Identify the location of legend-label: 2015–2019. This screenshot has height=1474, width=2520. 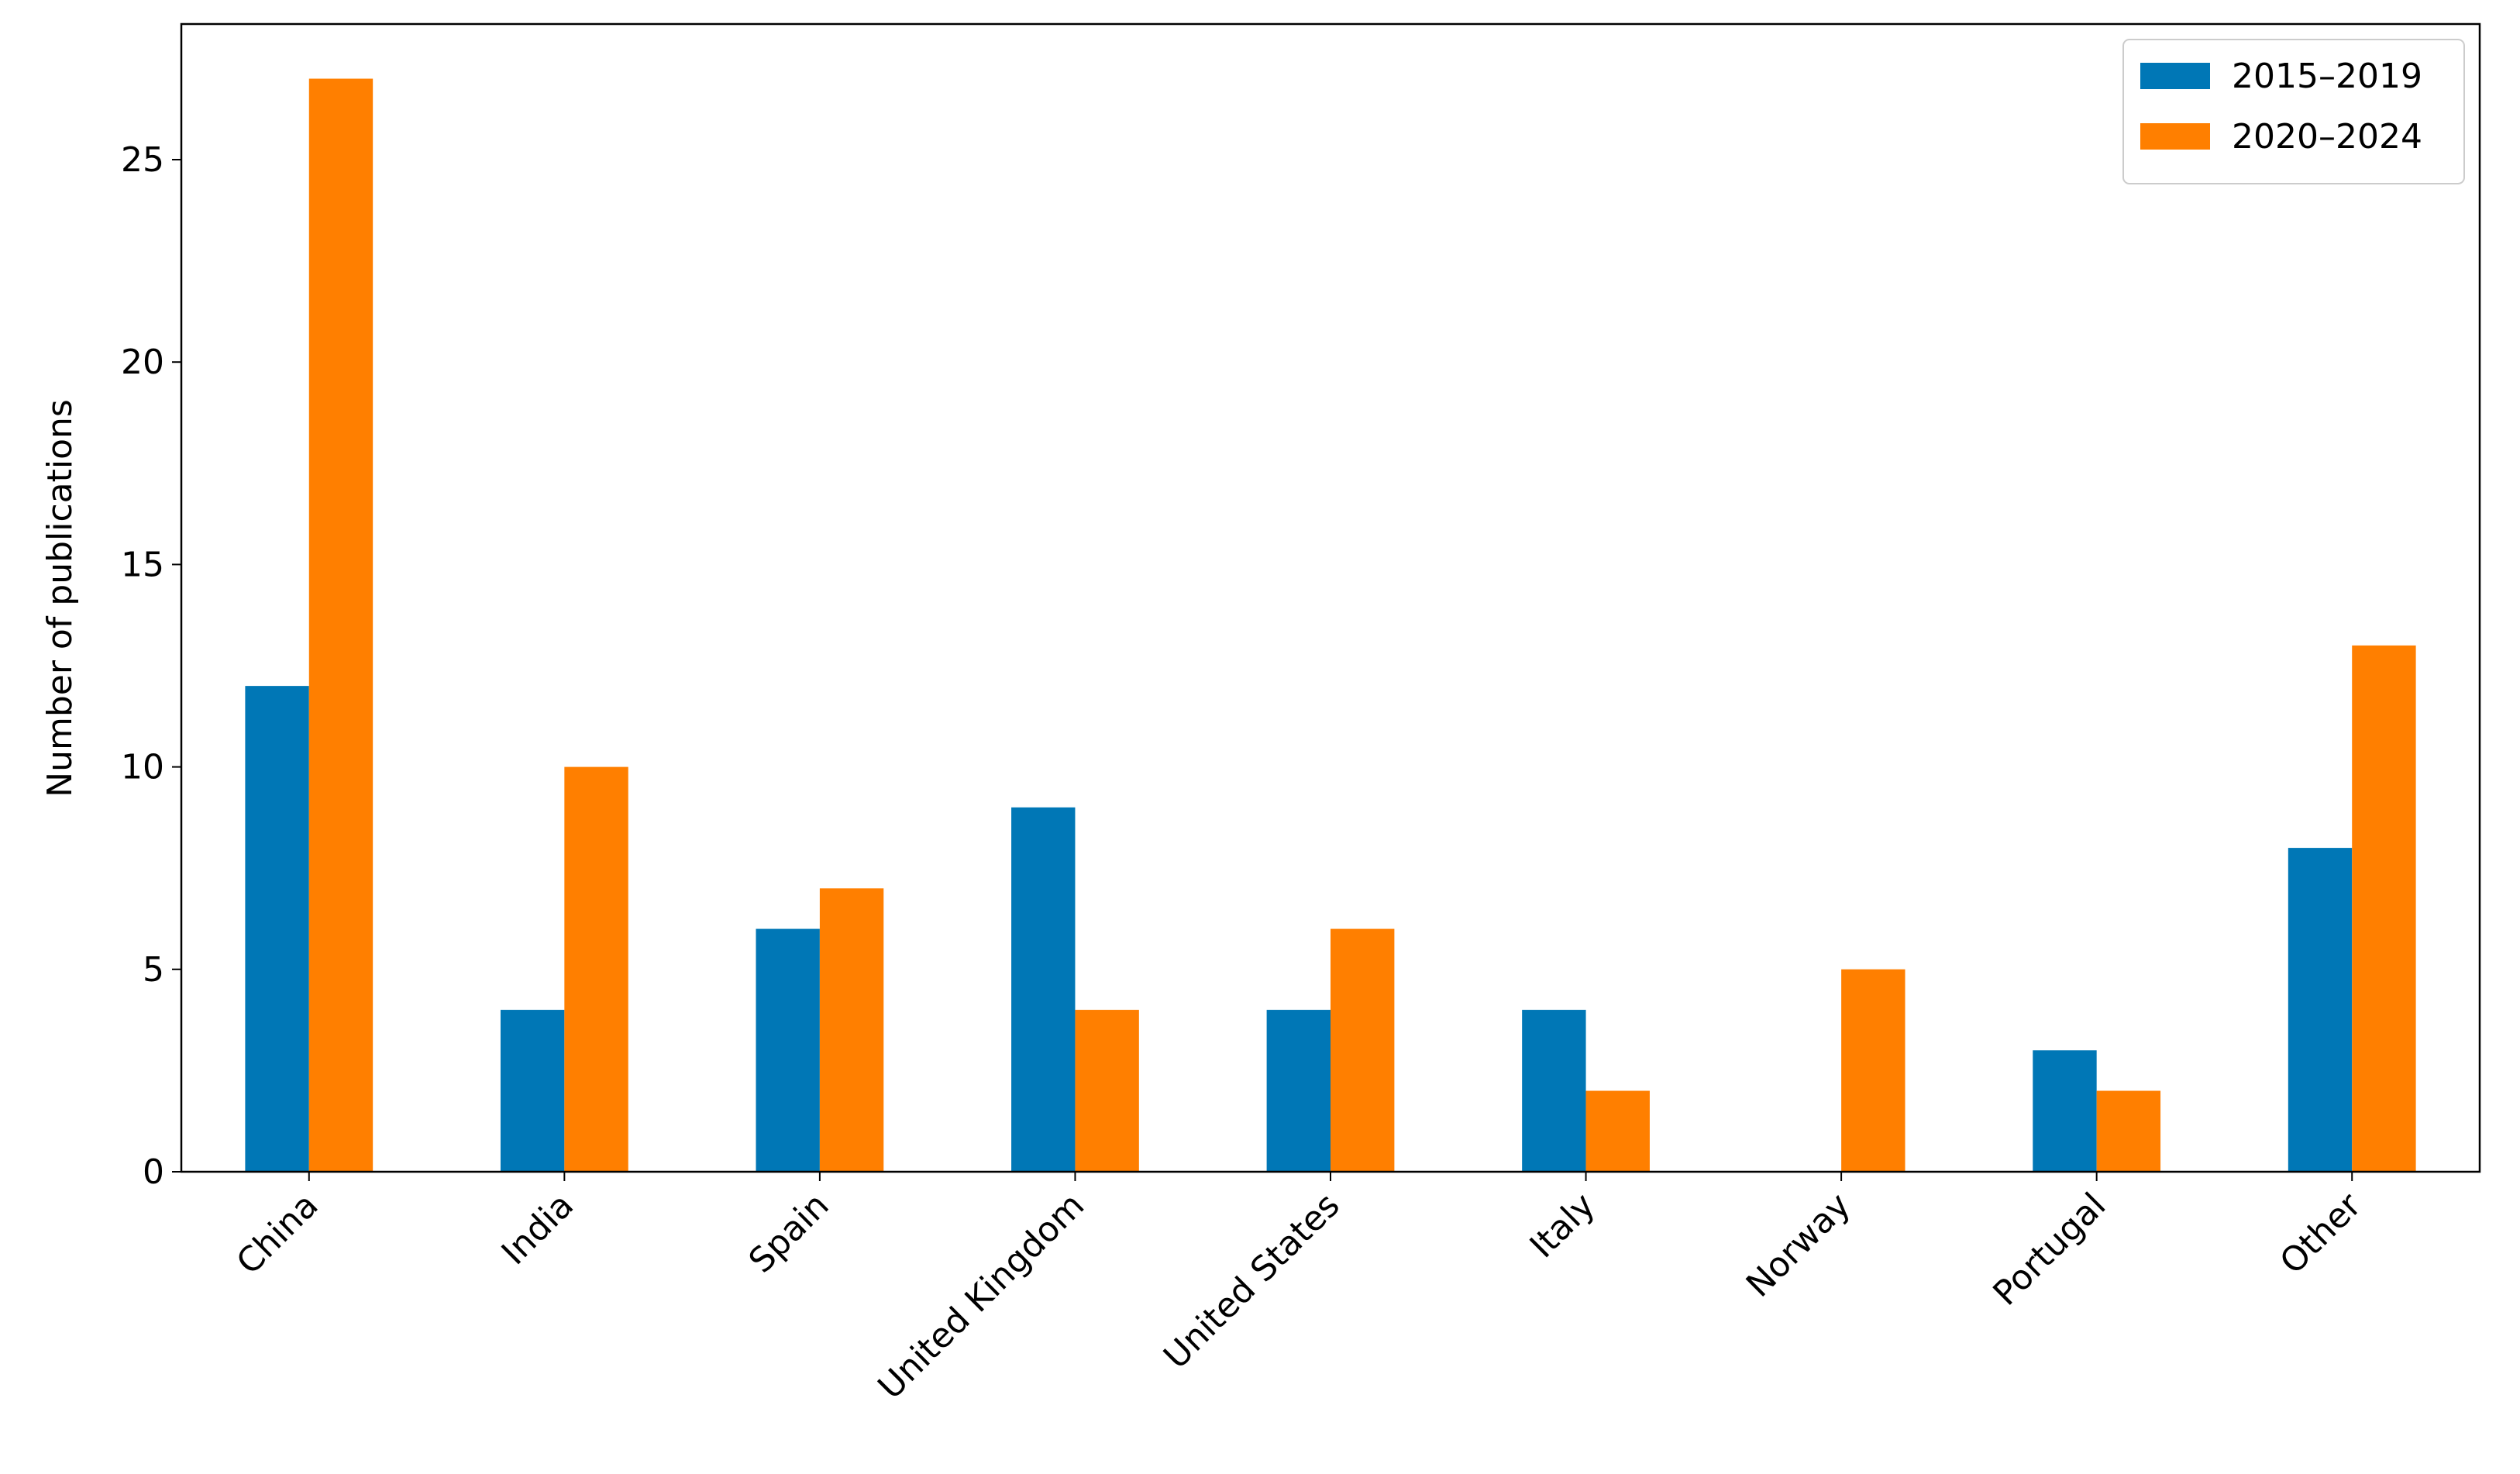
(2327, 76).